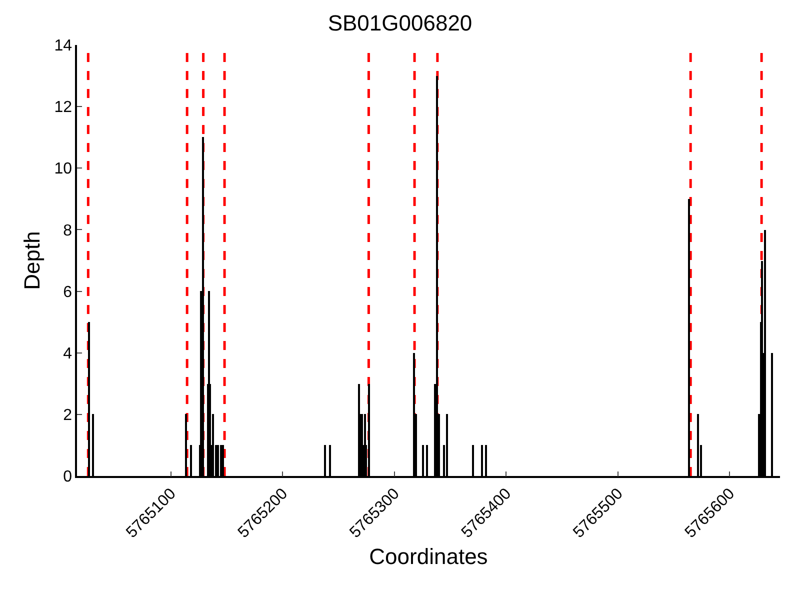 This screenshot has width=800, height=600. Describe the element at coordinates (63, 46) in the screenshot. I see `y-tick-label: 14` at that location.